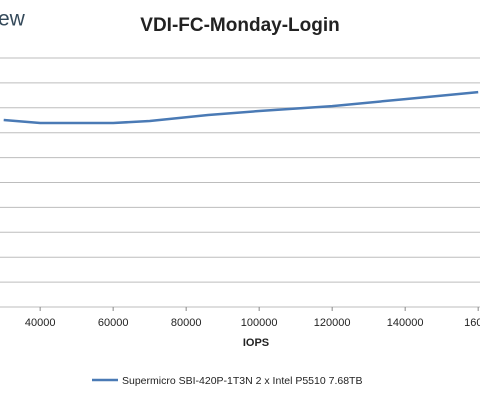 This screenshot has width=480, height=401. What do you see at coordinates (256, 343) in the screenshot?
I see `x-axis-label: IOPS` at bounding box center [256, 343].